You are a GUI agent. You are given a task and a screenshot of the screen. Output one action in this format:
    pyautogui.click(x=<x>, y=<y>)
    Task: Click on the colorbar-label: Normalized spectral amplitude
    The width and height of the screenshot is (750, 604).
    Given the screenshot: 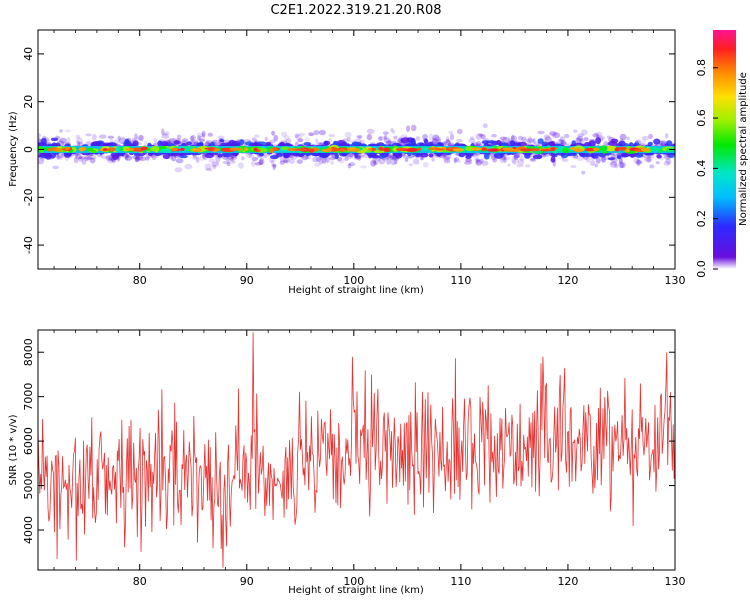 What is the action you would take?
    pyautogui.click(x=743, y=149)
    